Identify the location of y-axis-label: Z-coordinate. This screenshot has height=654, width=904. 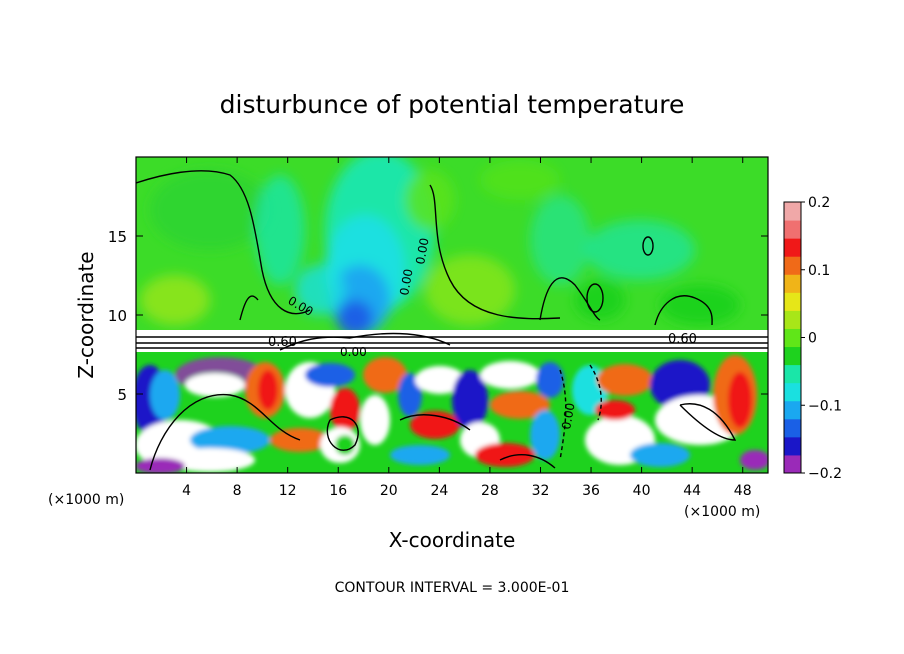
(86, 314).